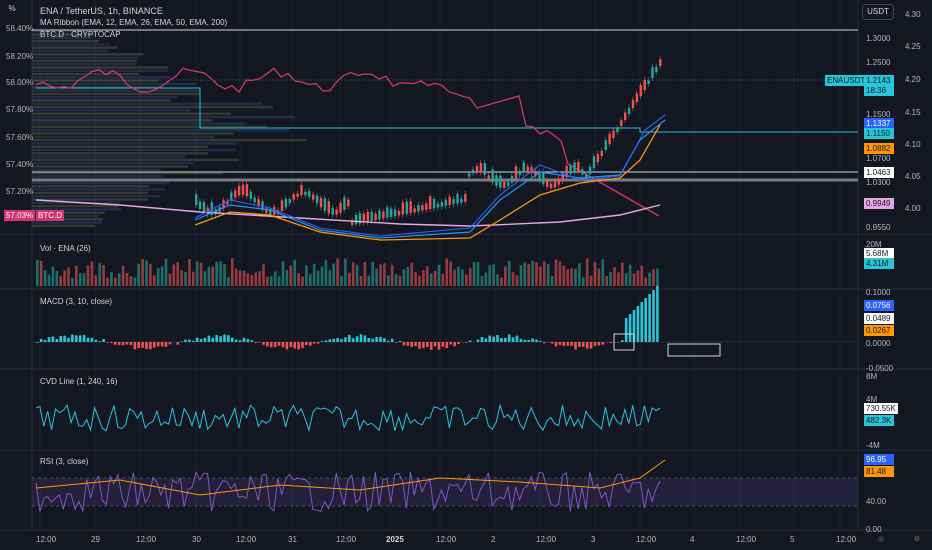 This screenshot has height=550, width=932. What do you see at coordinates (913, 176) in the screenshot?
I see `right-tick: 4.05` at bounding box center [913, 176].